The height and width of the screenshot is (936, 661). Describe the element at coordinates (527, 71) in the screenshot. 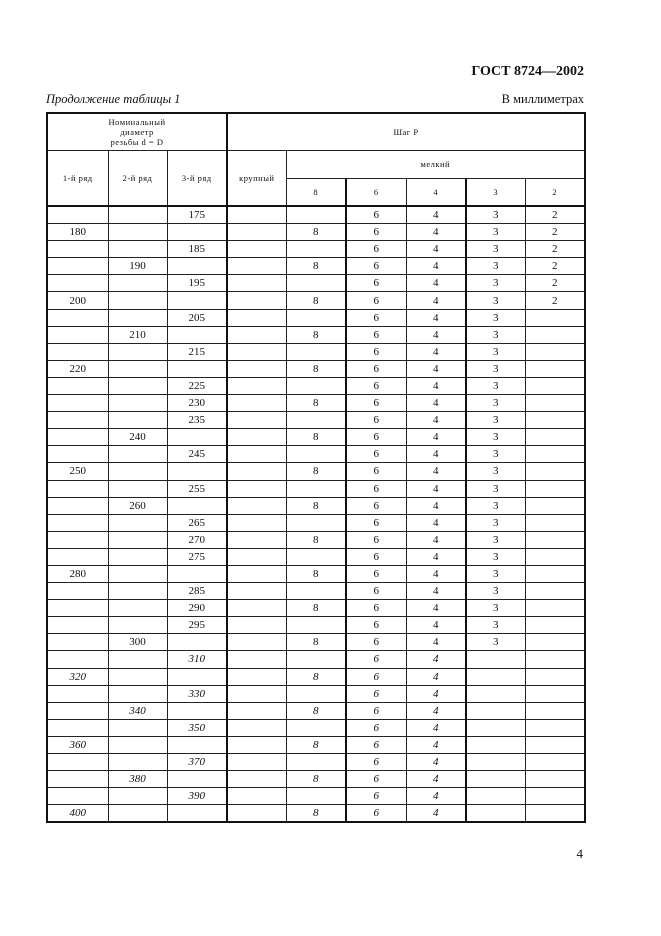

I see `document-code: ГОСТ 8724—2002` at that location.